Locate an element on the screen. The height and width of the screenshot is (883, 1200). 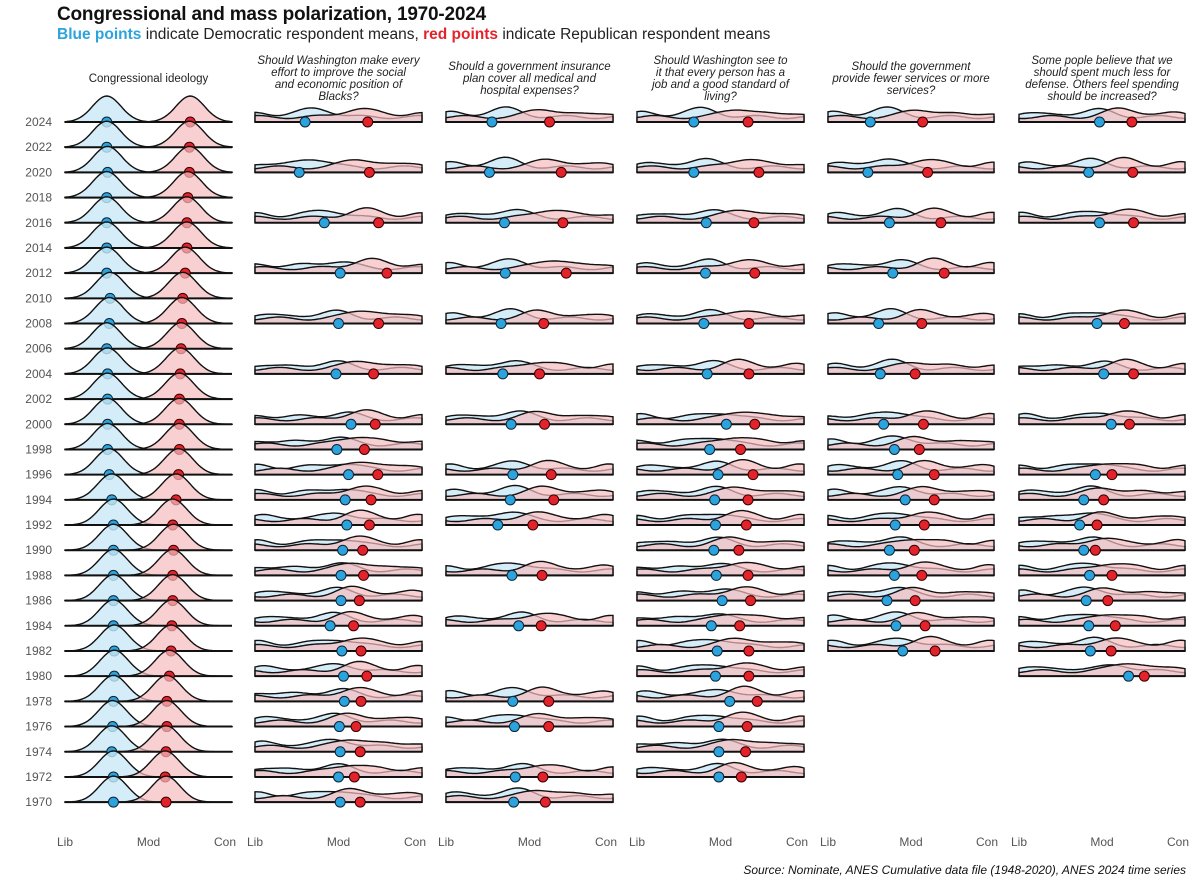
panel-title-line: Should the government is located at coordinates (912, 67).